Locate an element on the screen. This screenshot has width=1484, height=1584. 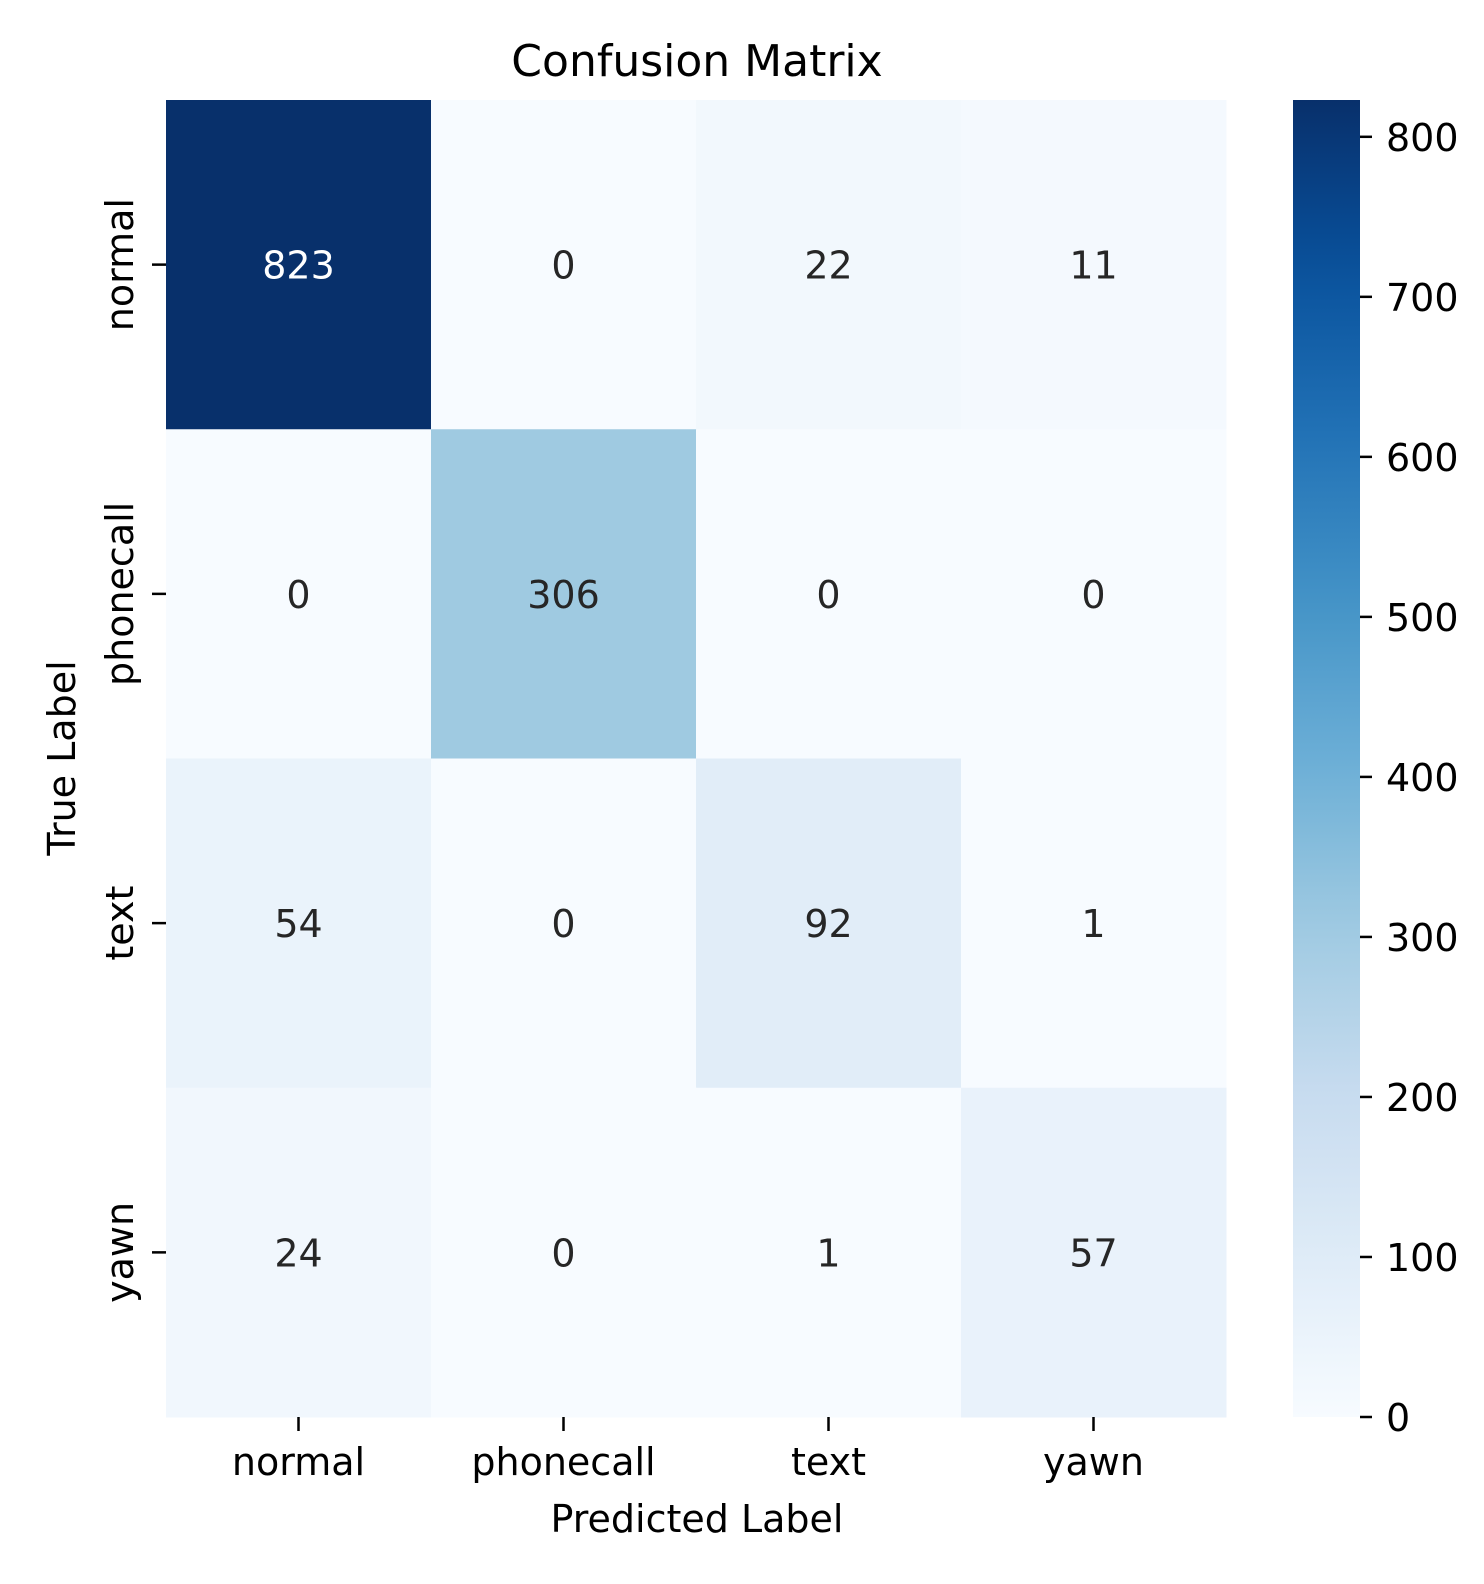
colorbar: 0 100 200 300 400 500 600 700 800 is located at coordinates (1376, 770).